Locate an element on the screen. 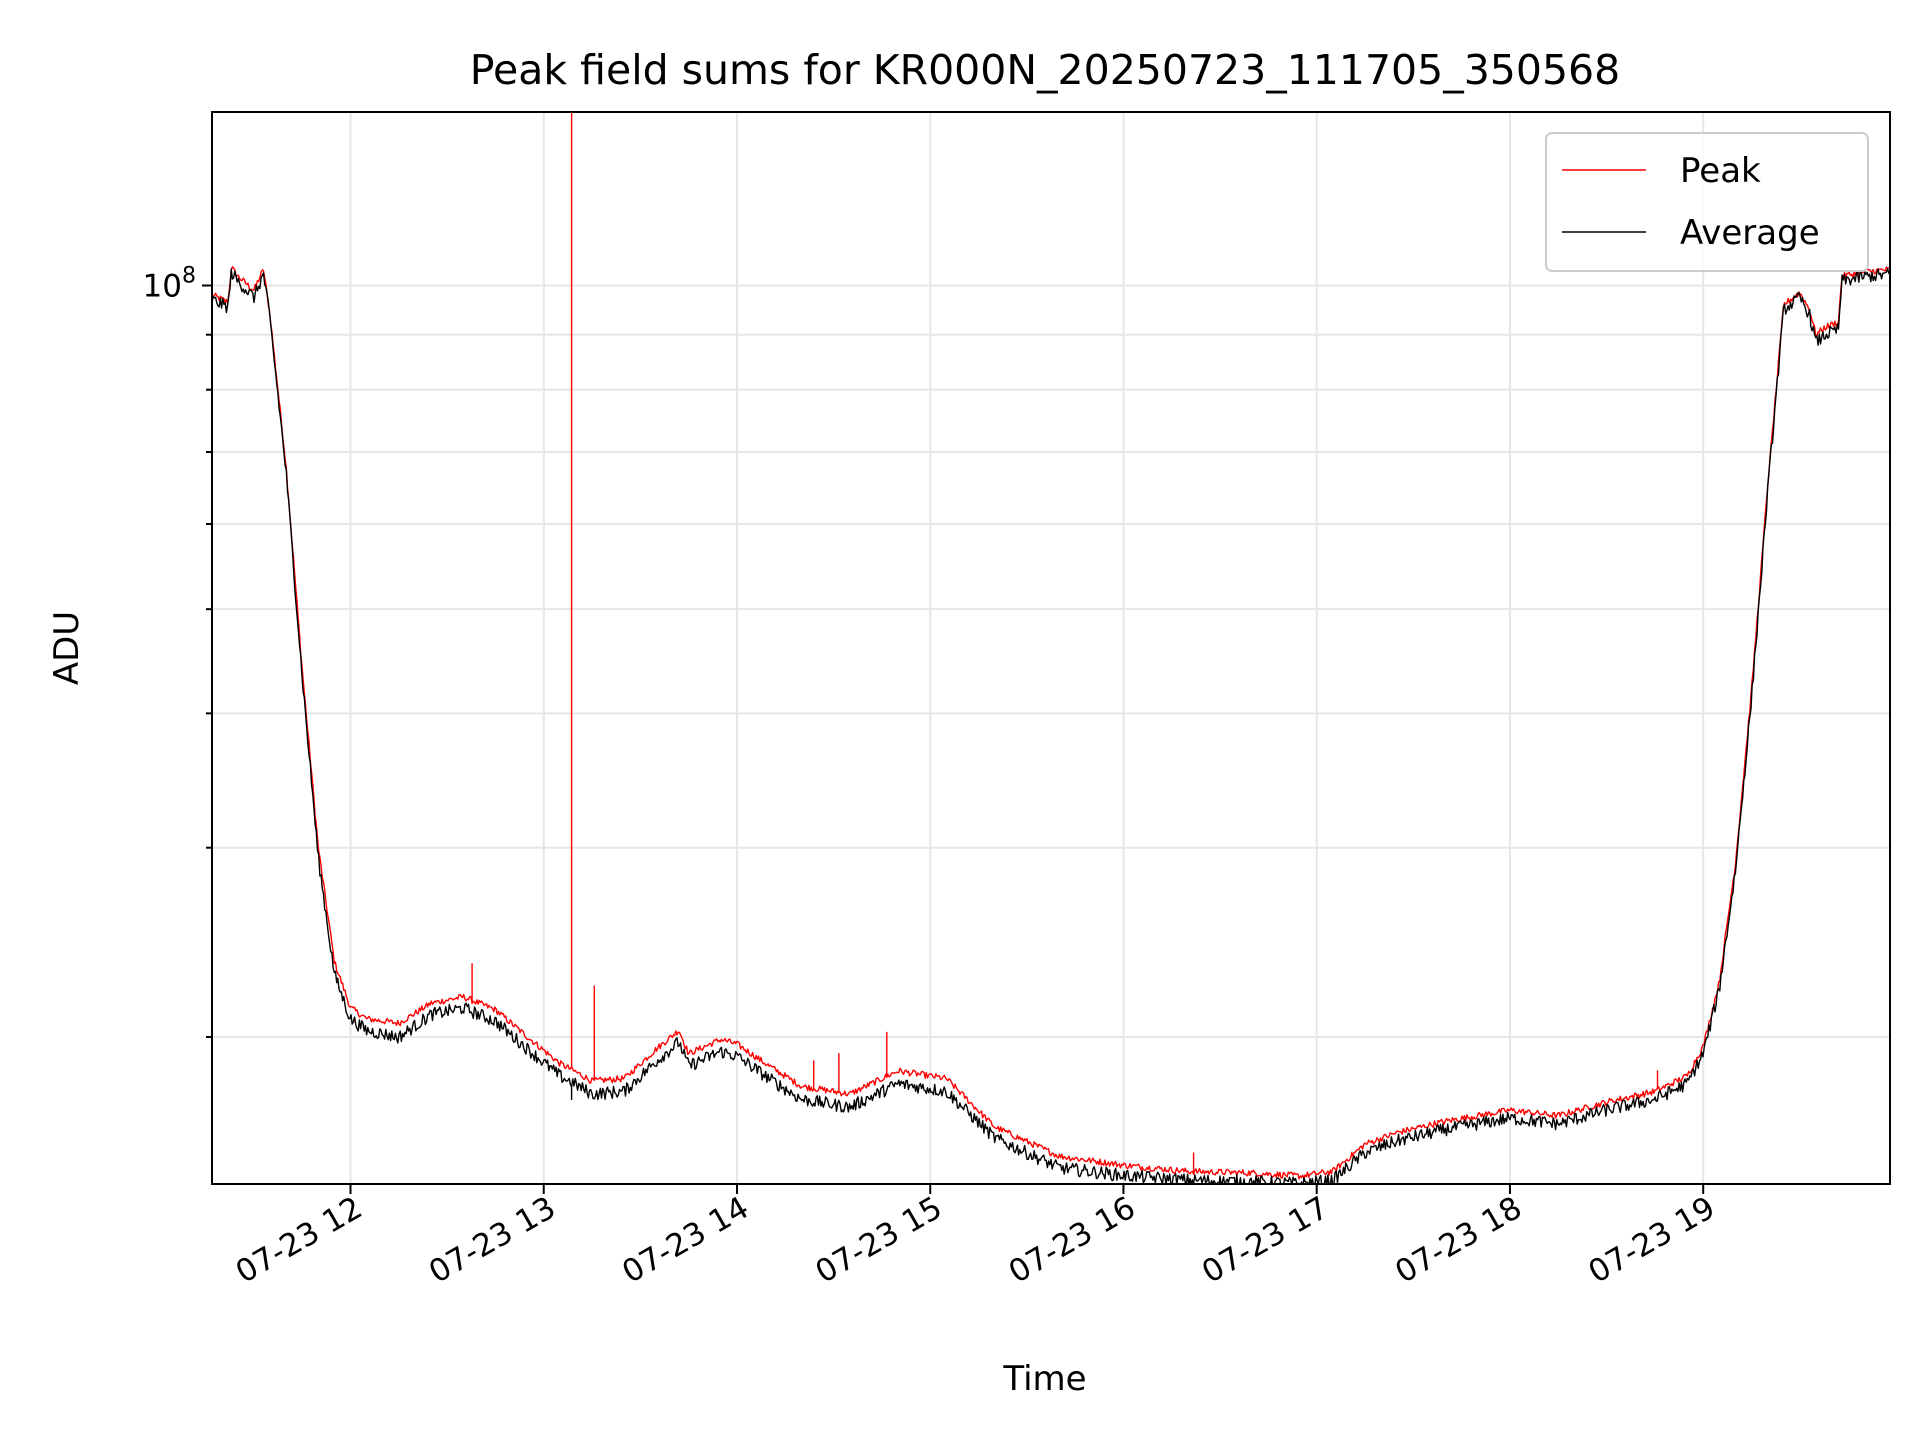  x-tick-label: 07-23 15 is located at coordinates (879, 1240).